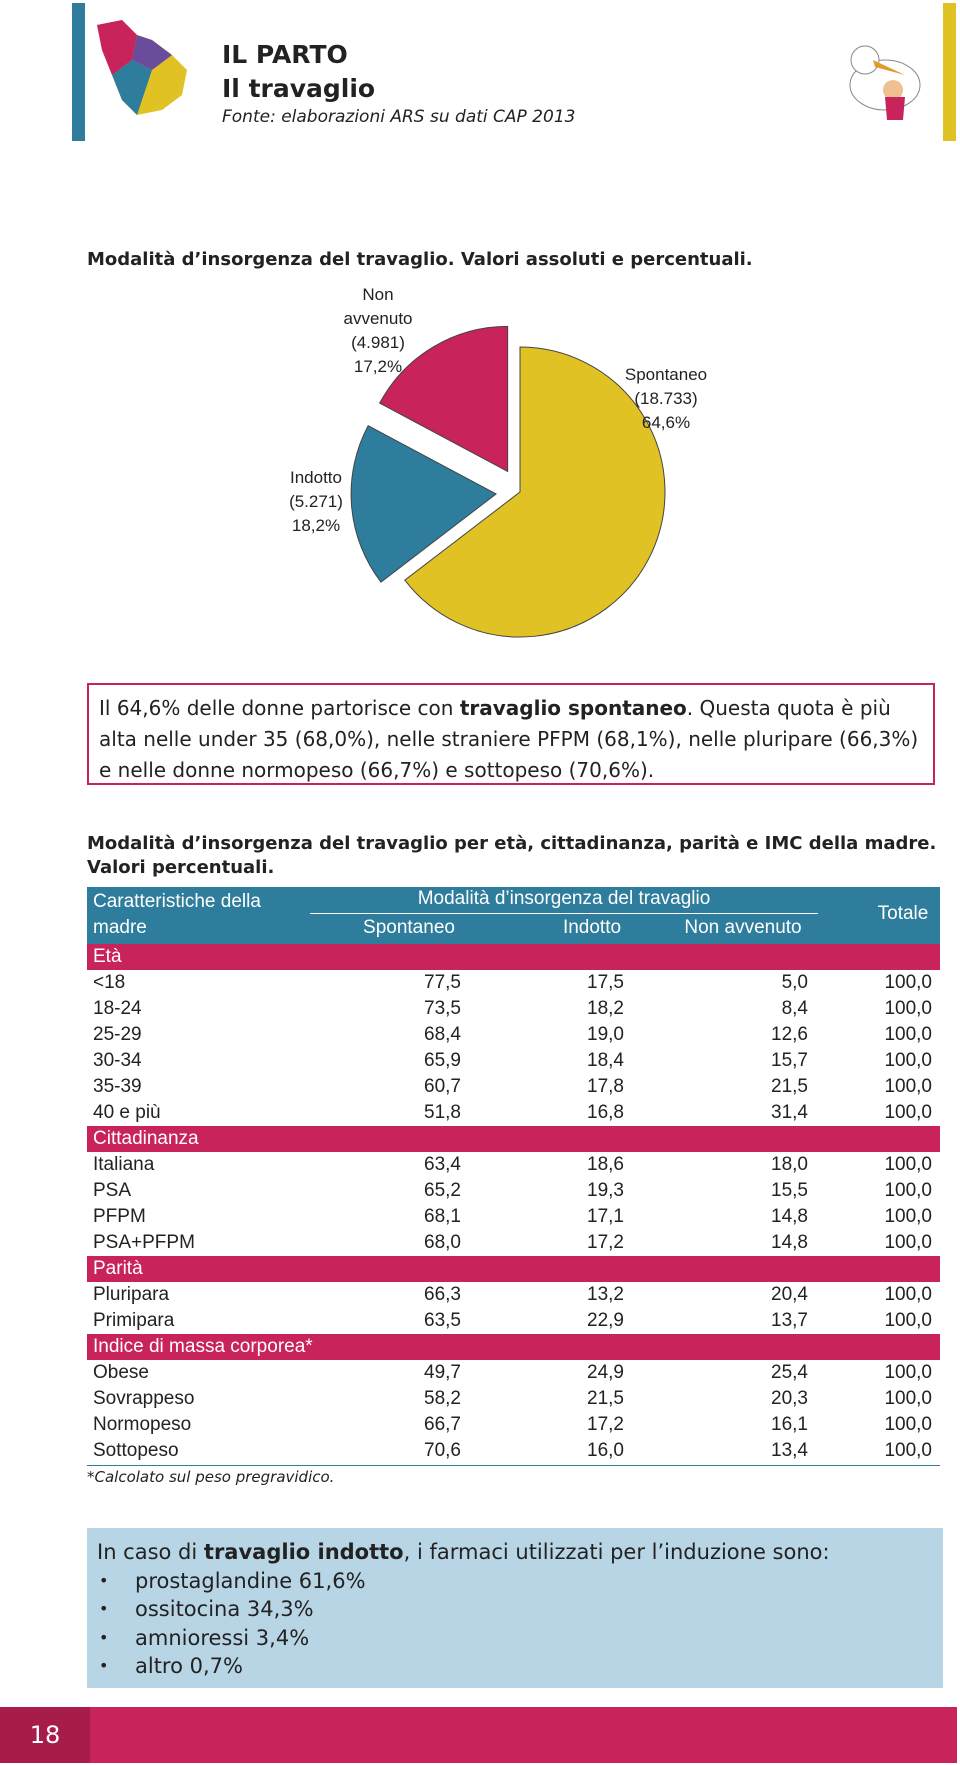 Image resolution: width=960 pixels, height=1765 pixels. Describe the element at coordinates (605, 1086) in the screenshot. I see `cell: 17,8` at that location.